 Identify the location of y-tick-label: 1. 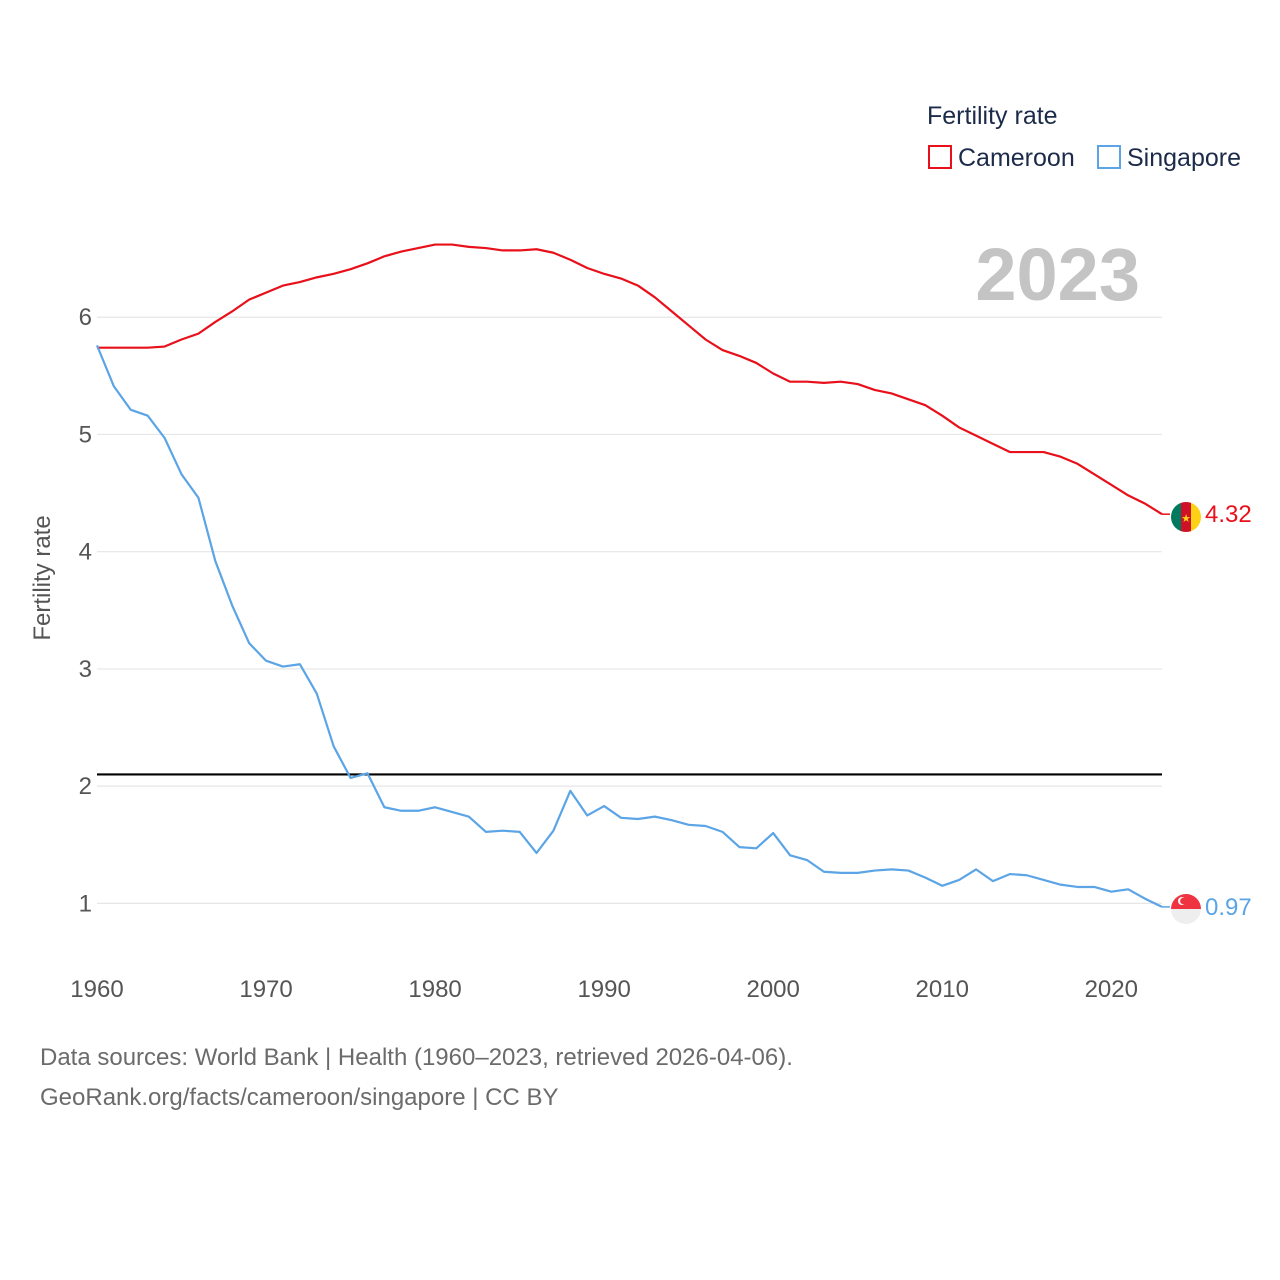
(85, 903).